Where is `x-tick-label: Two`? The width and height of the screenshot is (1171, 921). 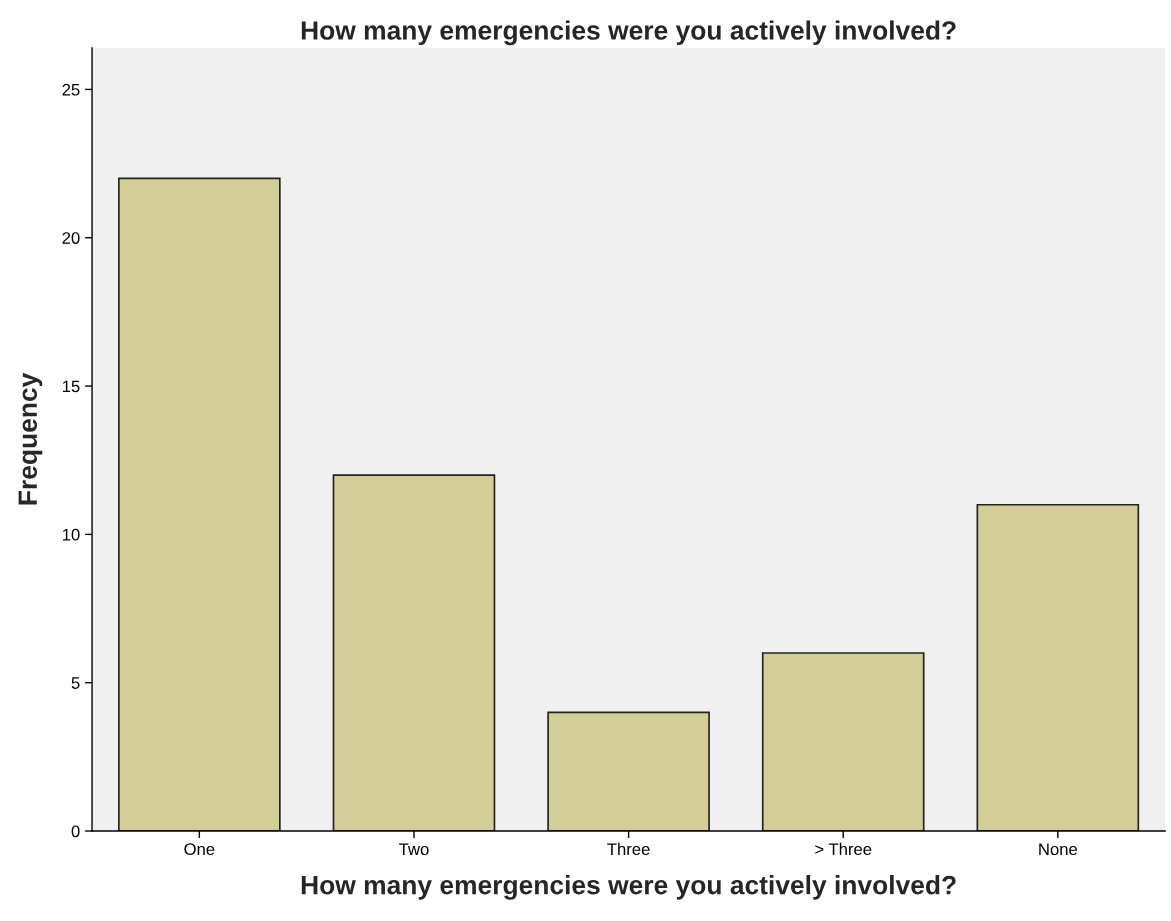
x-tick-label: Two is located at coordinates (414, 849).